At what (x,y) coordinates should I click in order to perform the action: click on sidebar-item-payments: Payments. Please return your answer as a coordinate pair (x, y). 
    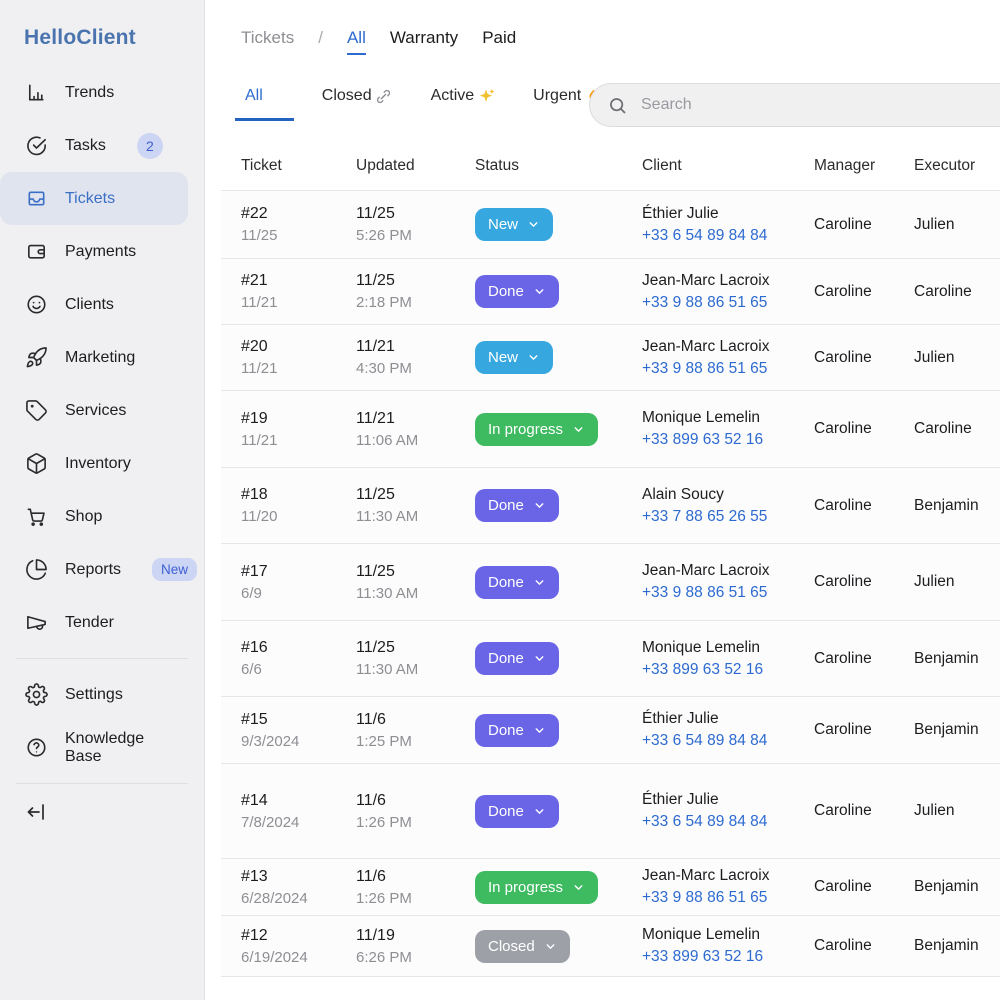
    Looking at the image, I should click on (94, 251).